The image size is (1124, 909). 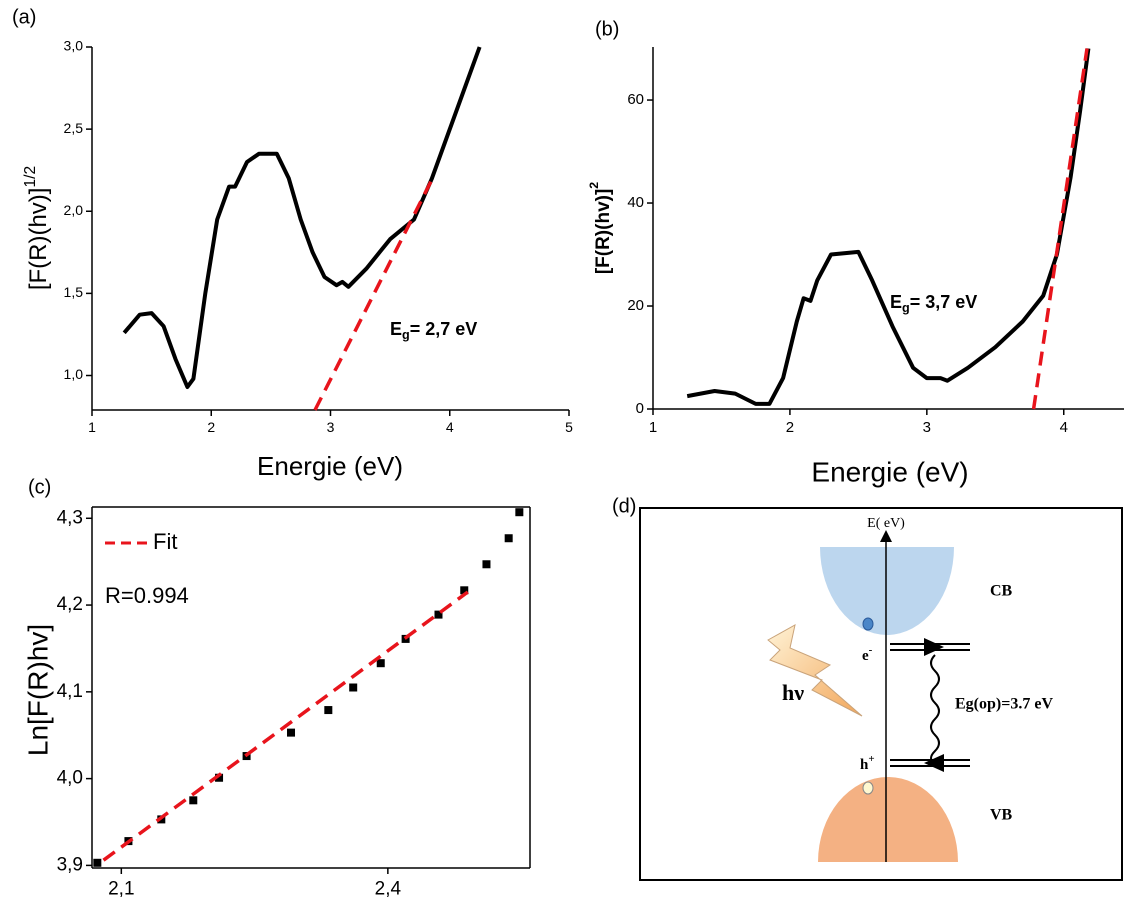 I want to click on hole-dot, so click(x=868, y=788).